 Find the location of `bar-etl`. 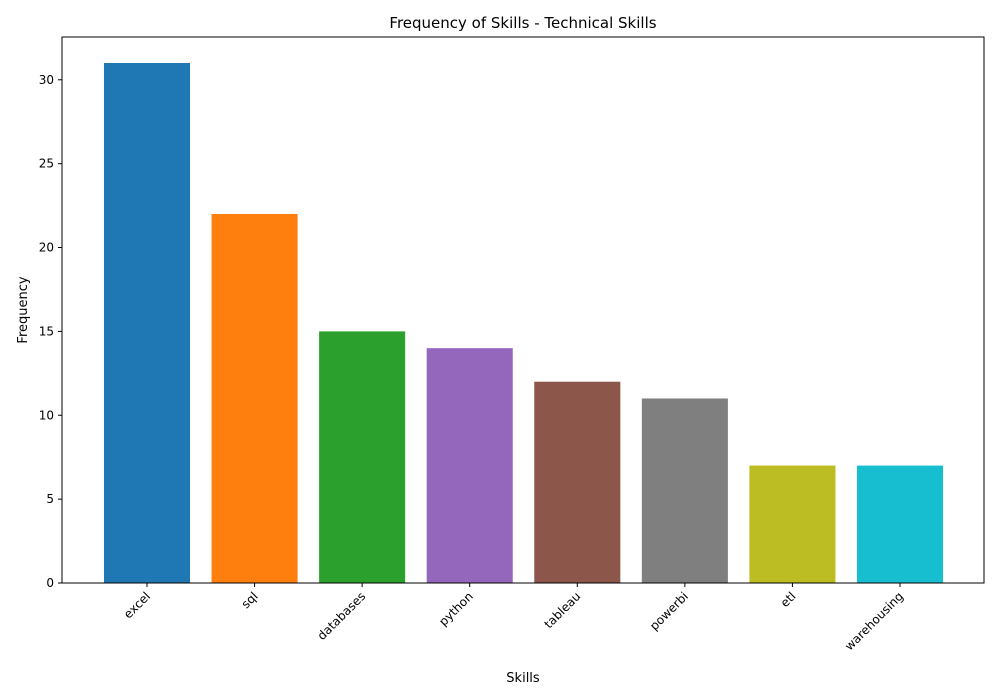

bar-etl is located at coordinates (792, 524).